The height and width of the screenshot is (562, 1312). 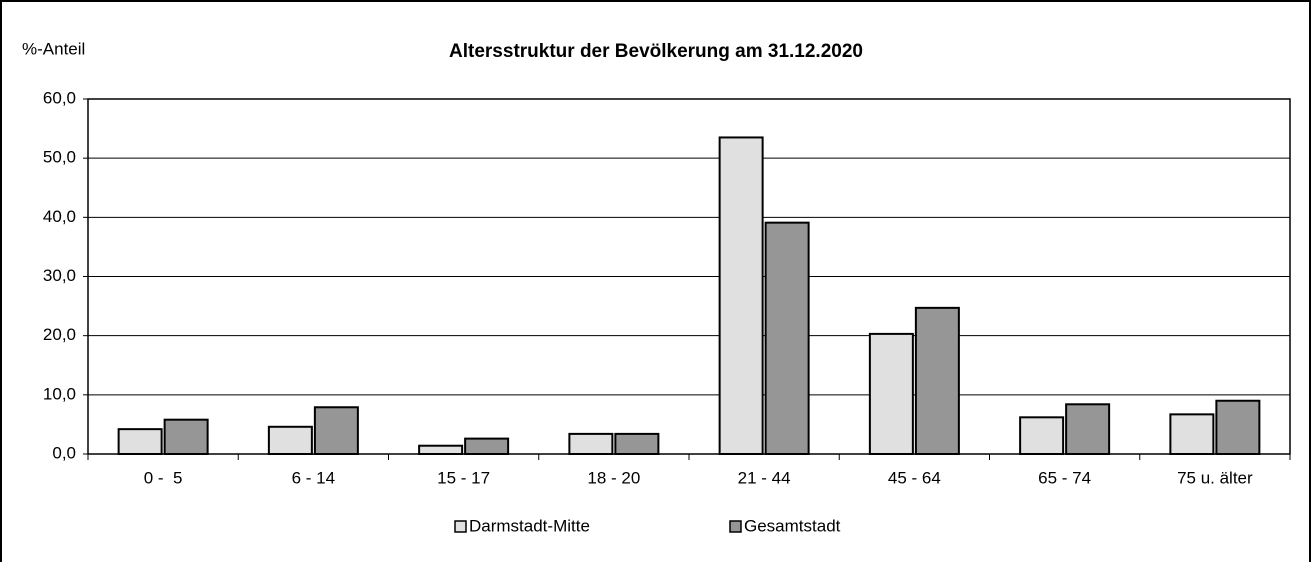 I want to click on y-axis-label: %-Anteil, so click(x=53, y=48).